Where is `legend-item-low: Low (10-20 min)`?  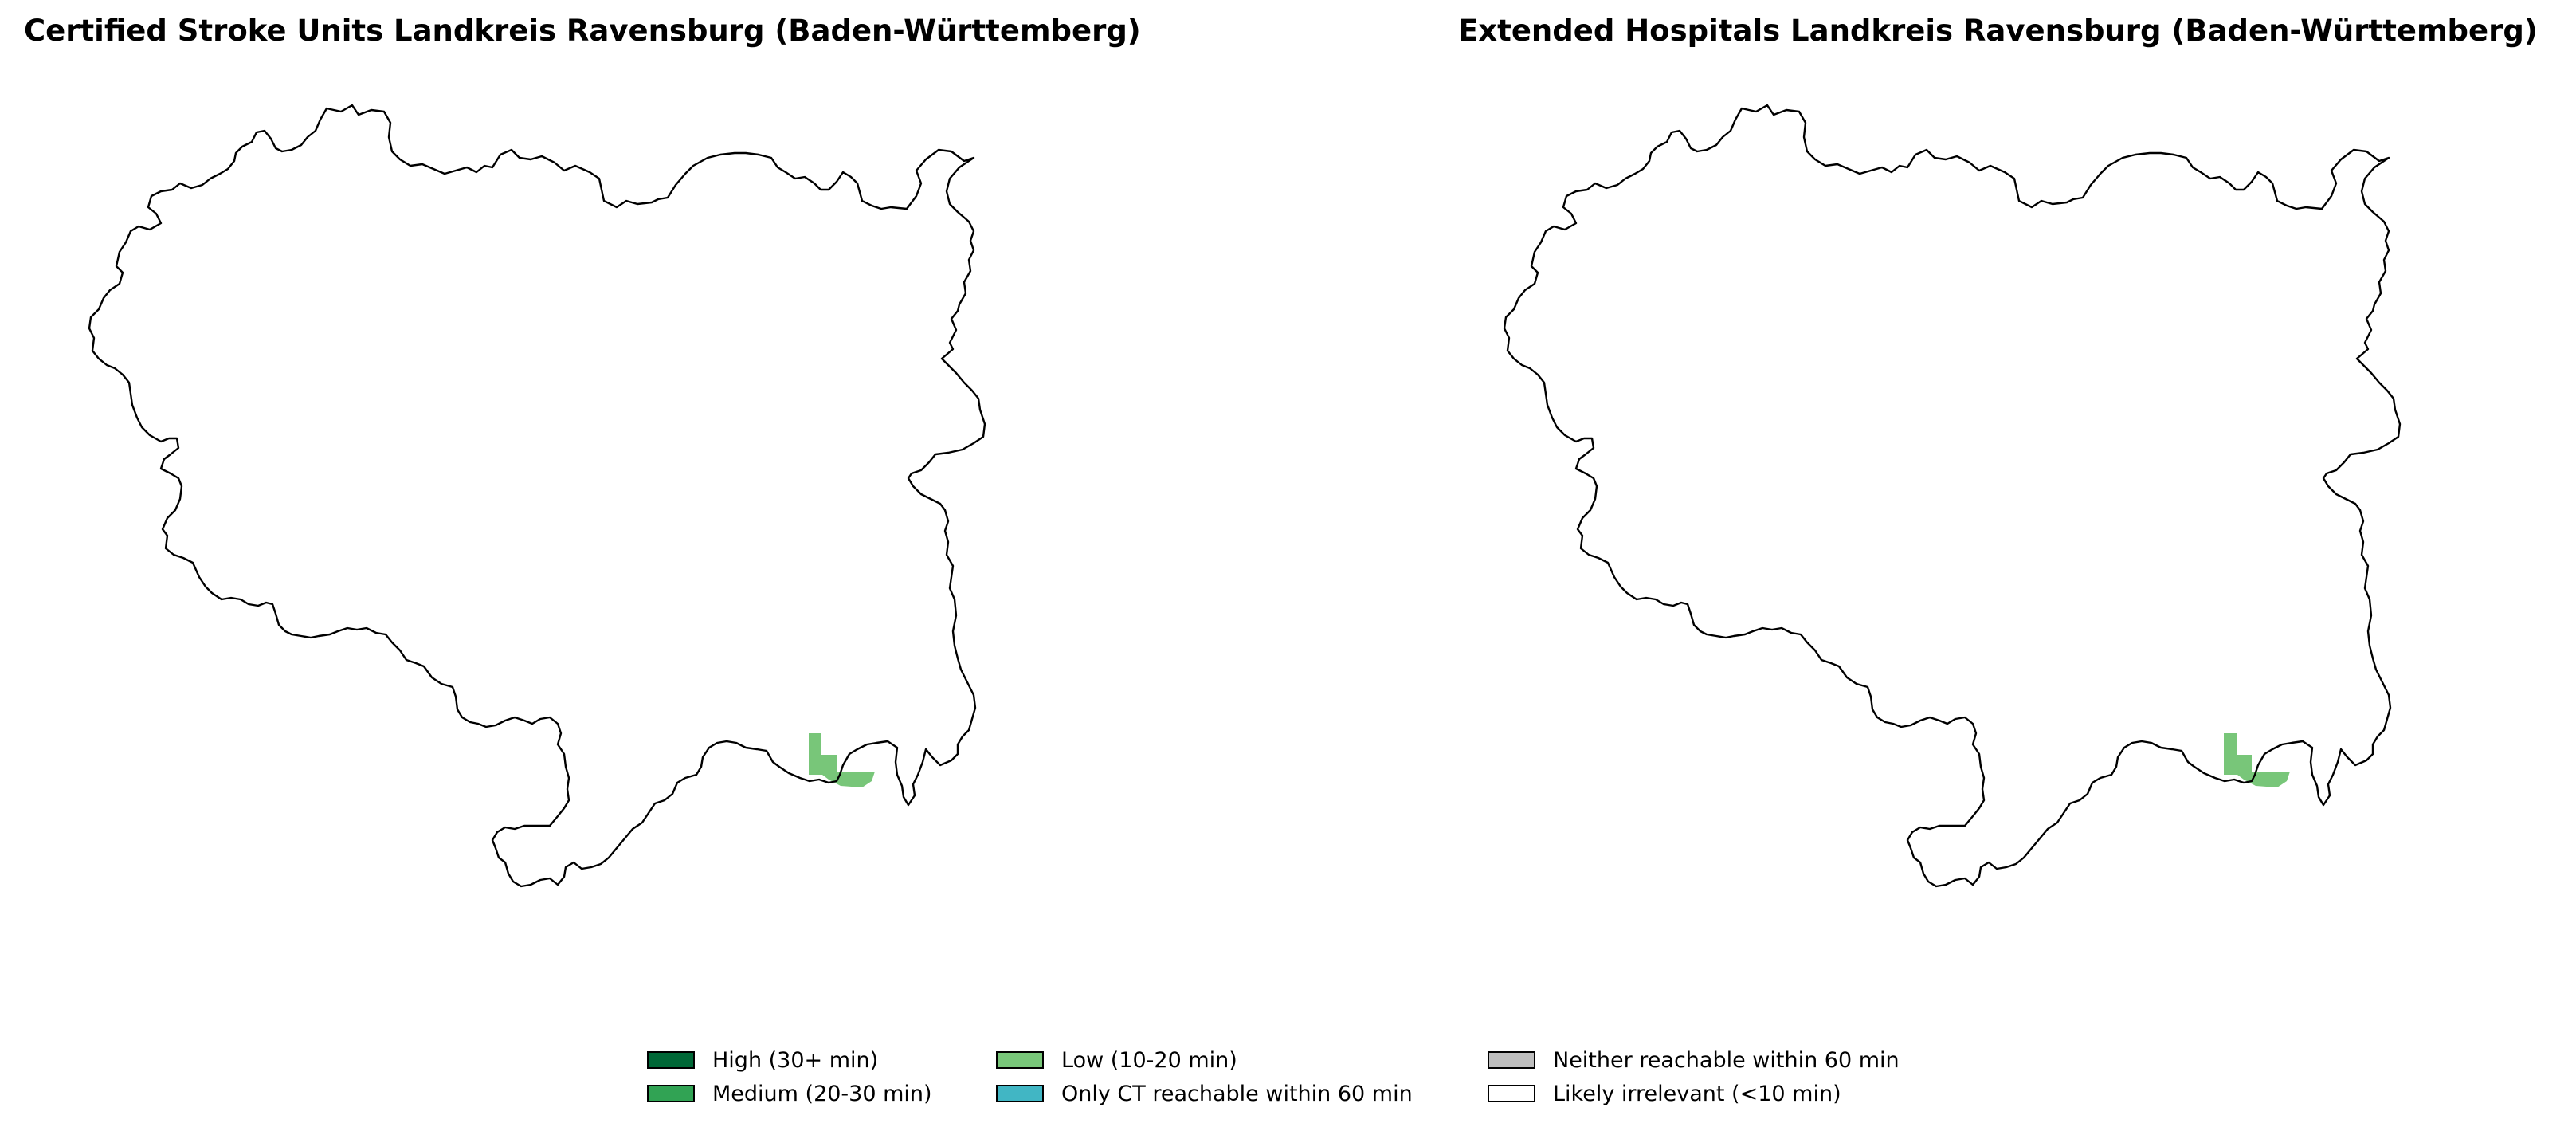
legend-item-low: Low (10-20 min) is located at coordinates (1116, 1060).